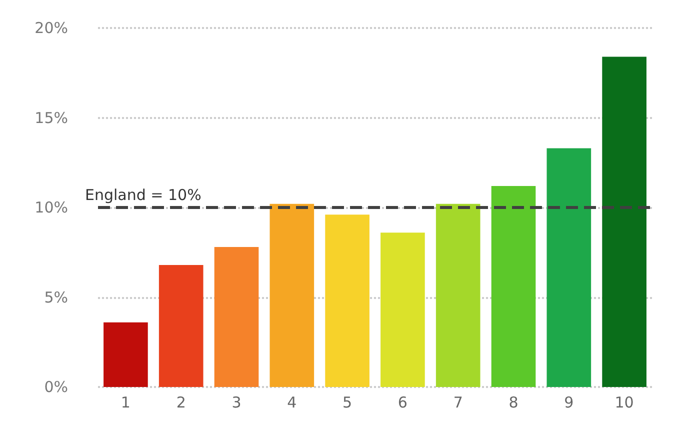 Image resolution: width=680 pixels, height=429 pixels. Describe the element at coordinates (458, 403) in the screenshot. I see `x-tick-label: 7` at that location.